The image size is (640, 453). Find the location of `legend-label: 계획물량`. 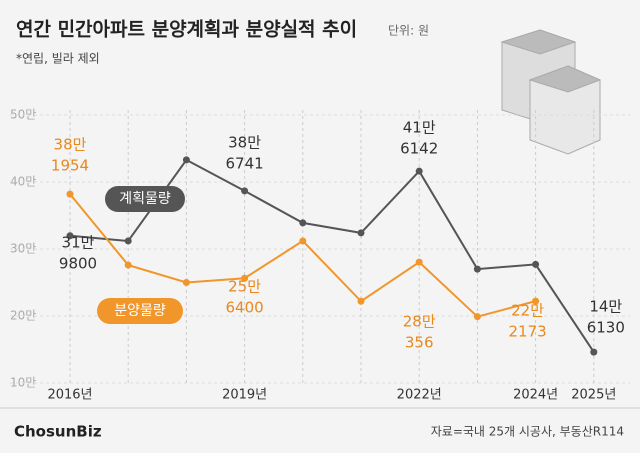

legend-label: 계획물량 is located at coordinates (145, 199).